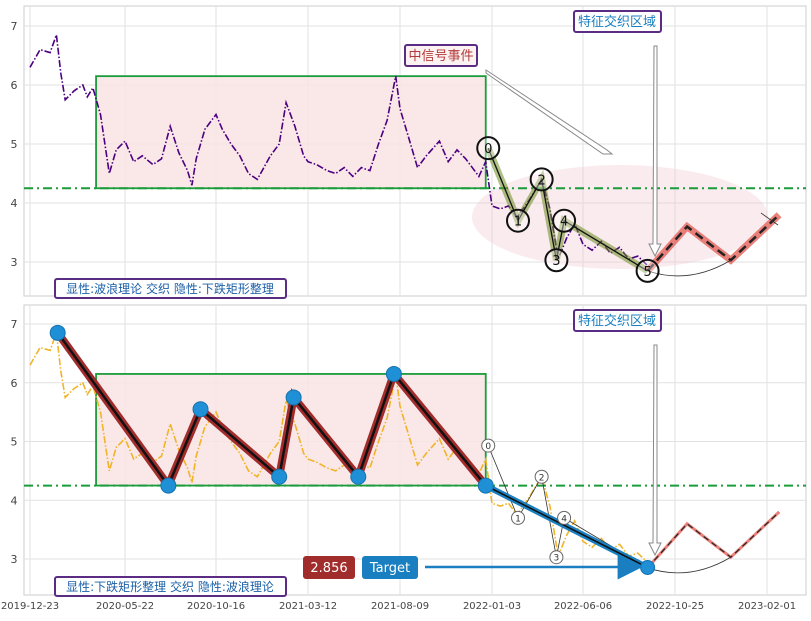 Image resolution: width=811 pixels, height=621 pixels. Describe the element at coordinates (655, 151) in the screenshot. I see `top-zone-arrow` at that location.